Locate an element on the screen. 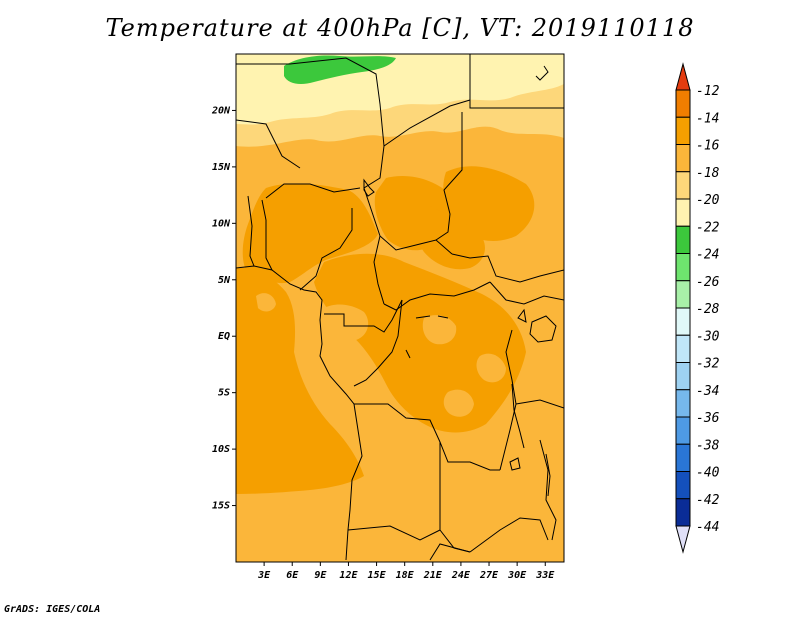  red-sea-coast is located at coordinates (542, 73).